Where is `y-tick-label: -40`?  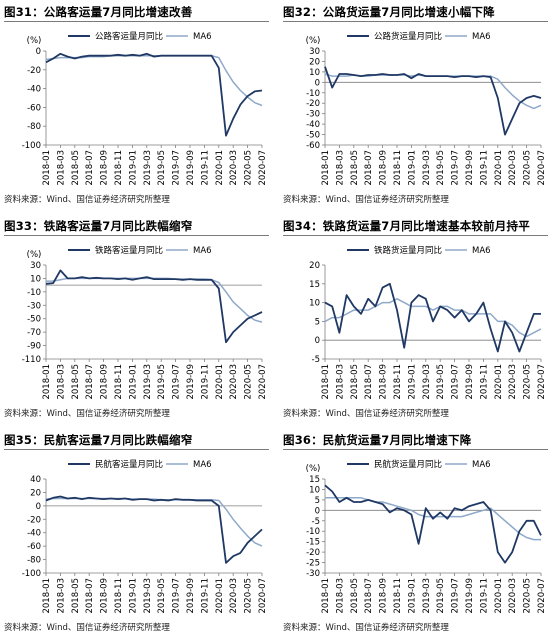 y-tick-label: -40 is located at coordinates (34, 534).